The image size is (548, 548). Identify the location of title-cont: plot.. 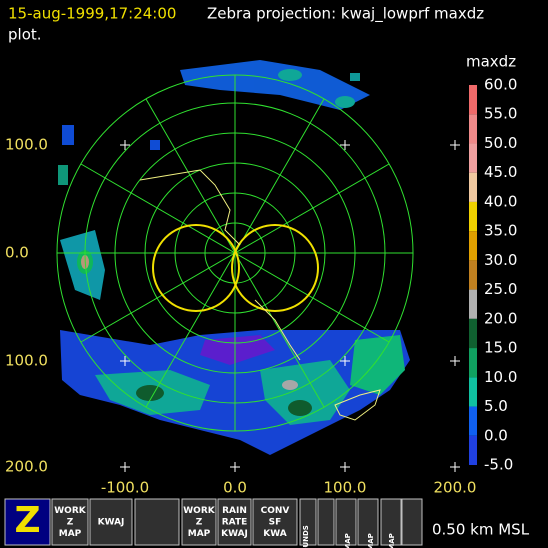
(25, 35).